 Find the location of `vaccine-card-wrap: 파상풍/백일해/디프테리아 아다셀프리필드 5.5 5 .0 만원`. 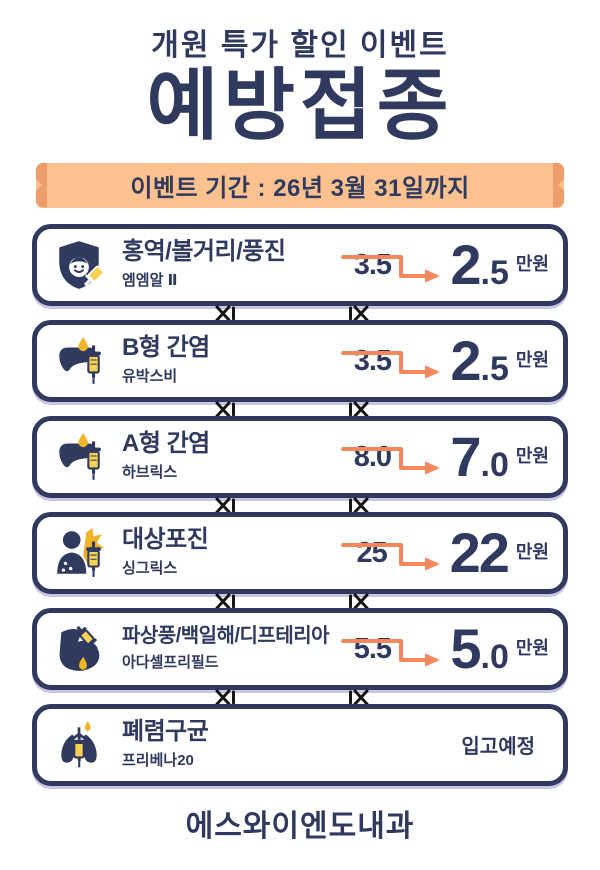

vaccine-card-wrap: 파상풍/백일해/디프테리아 아다셀프리필드 5.5 5 .0 만원 is located at coordinates (300, 656).